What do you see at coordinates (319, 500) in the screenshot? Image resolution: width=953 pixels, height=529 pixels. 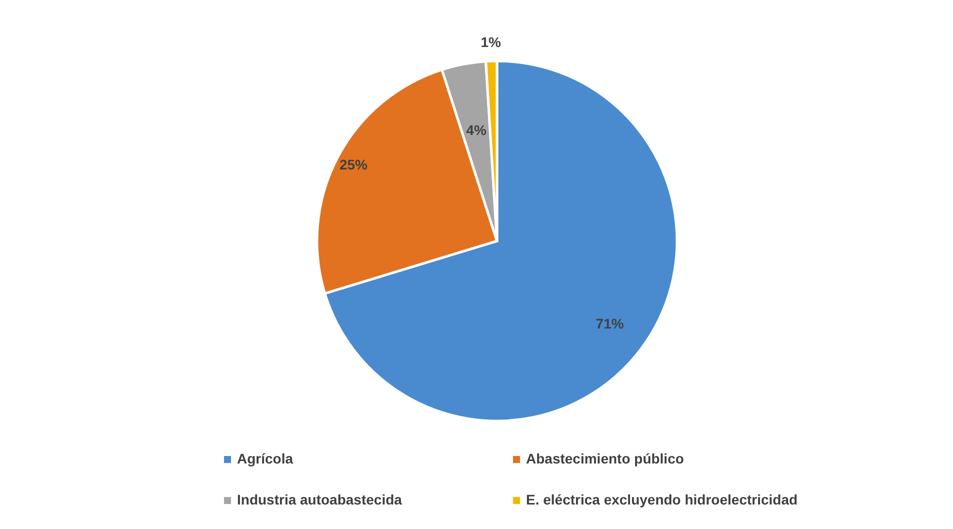 I see `legend-label: Industria autoabastecida` at bounding box center [319, 500].